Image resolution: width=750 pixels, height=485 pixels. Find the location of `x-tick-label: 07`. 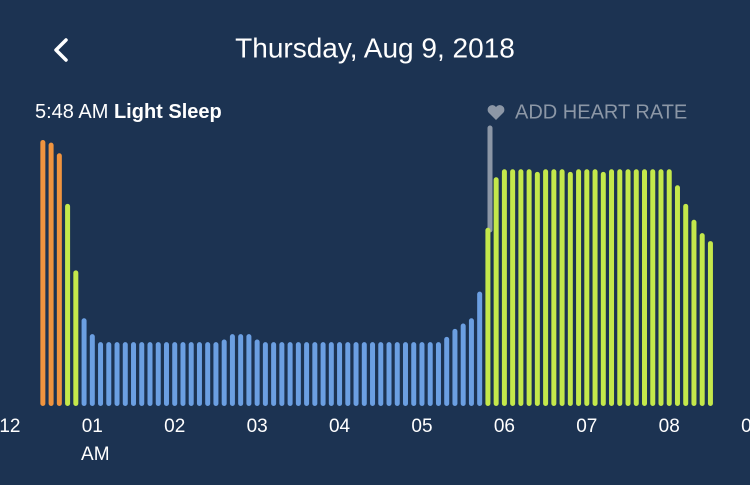

x-tick-label: 07 is located at coordinates (586, 426).